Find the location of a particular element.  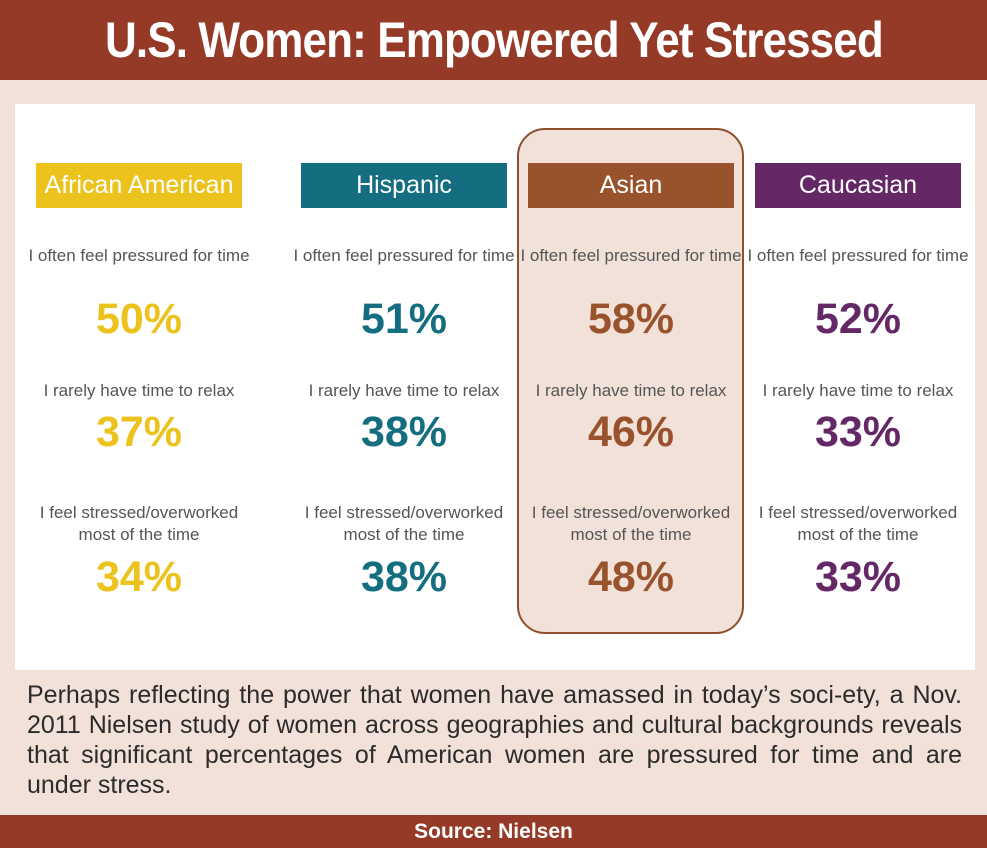

stat-value: 50% is located at coordinates (139, 319).